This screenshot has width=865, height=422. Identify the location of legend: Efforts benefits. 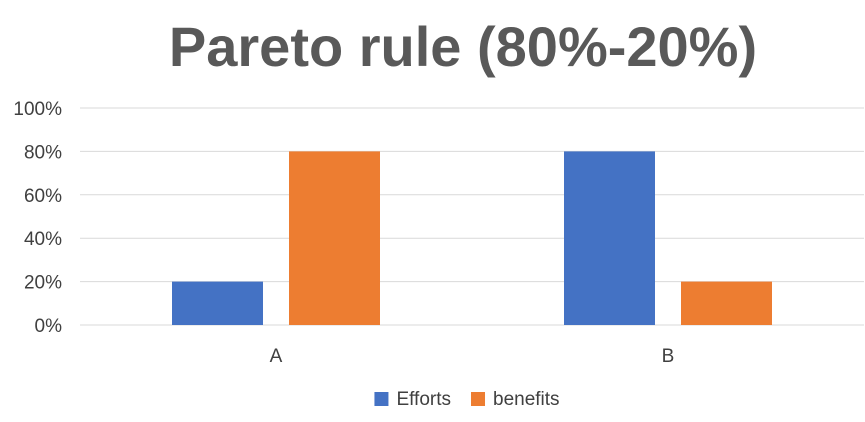
(467, 399).